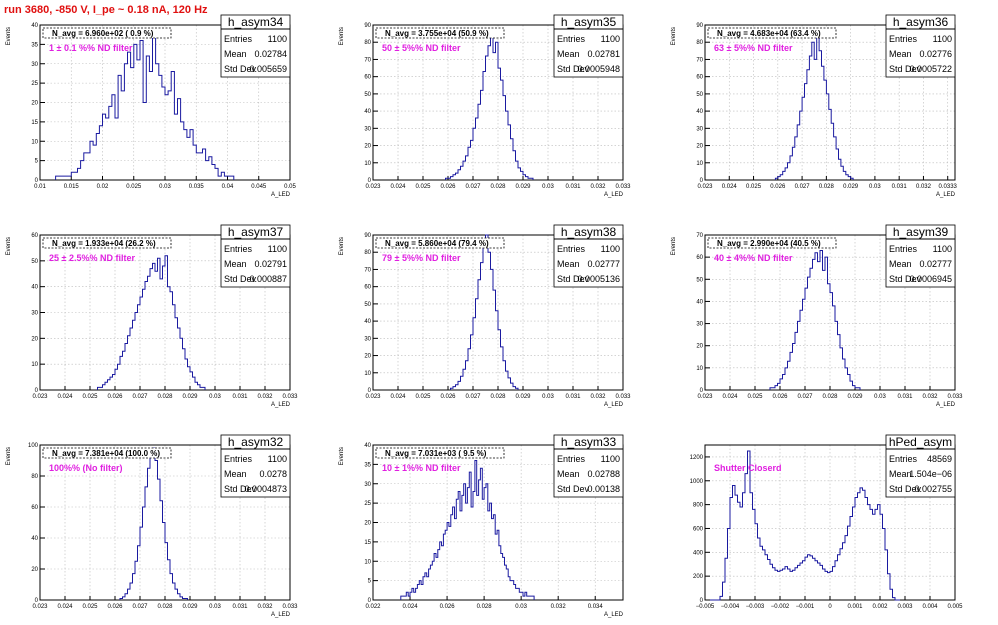 The image size is (998, 625). What do you see at coordinates (290, 187) in the screenshot?
I see `x-tick-label: 0.05` at bounding box center [290, 187].